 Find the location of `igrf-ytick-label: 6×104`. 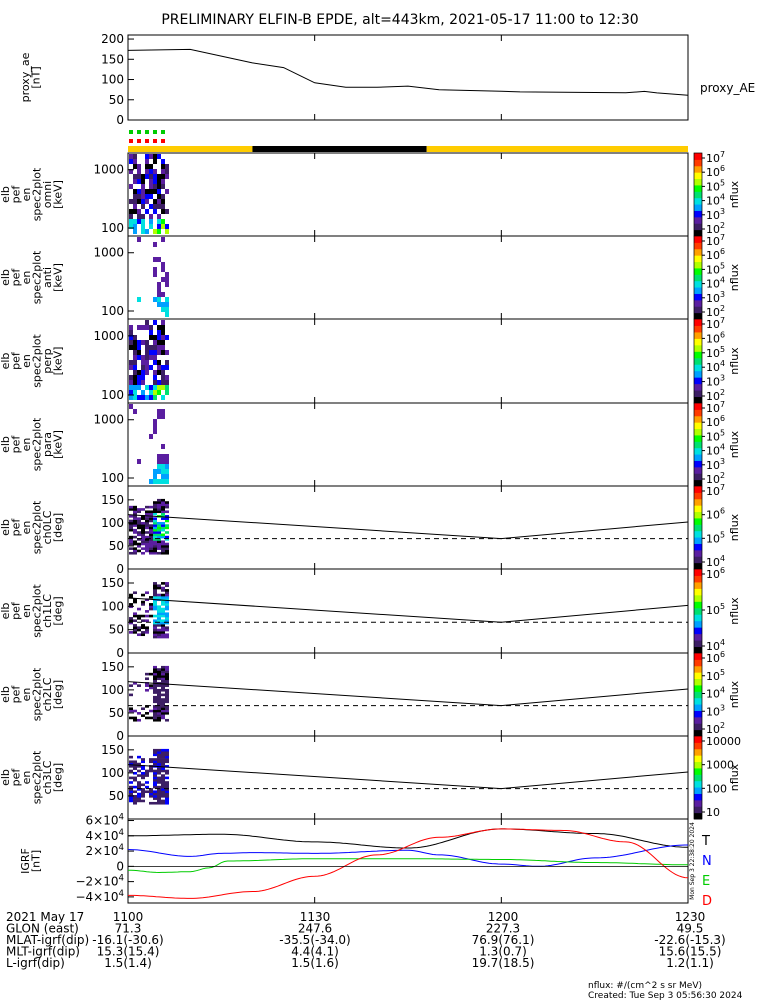

igrf-ytick-label: 6×104 is located at coordinates (105, 820).